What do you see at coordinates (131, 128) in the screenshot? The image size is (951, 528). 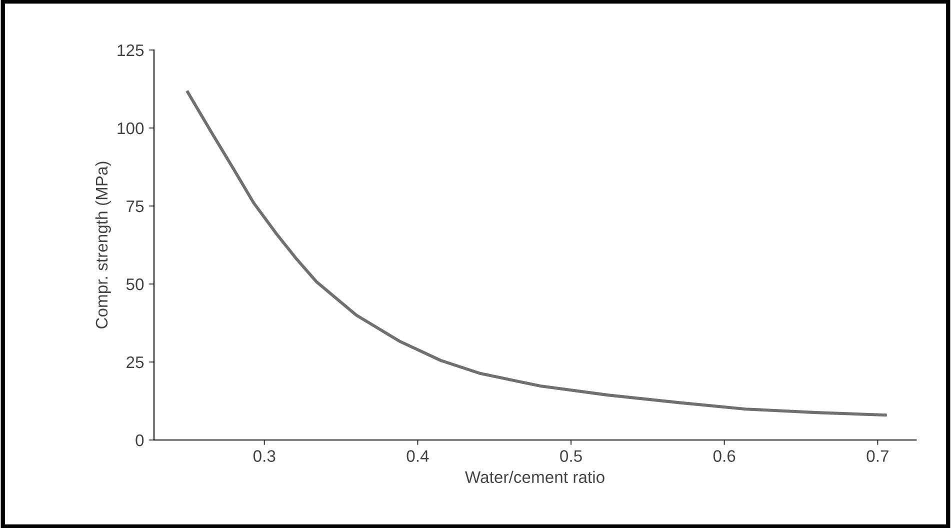 I see `y-tick-label: 100` at bounding box center [131, 128].